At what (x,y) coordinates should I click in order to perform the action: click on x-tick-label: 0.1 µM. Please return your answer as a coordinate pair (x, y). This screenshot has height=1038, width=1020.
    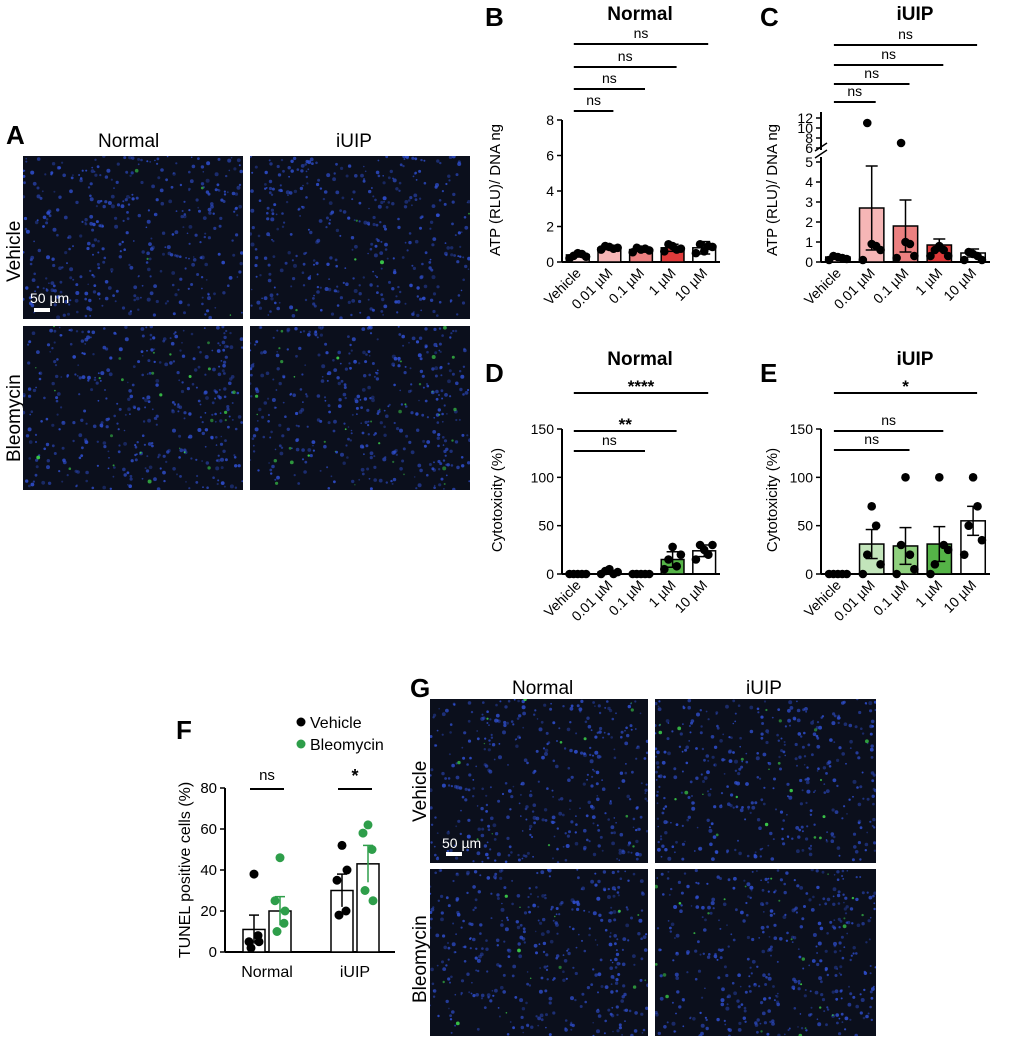
    Looking at the image, I should click on (891, 598).